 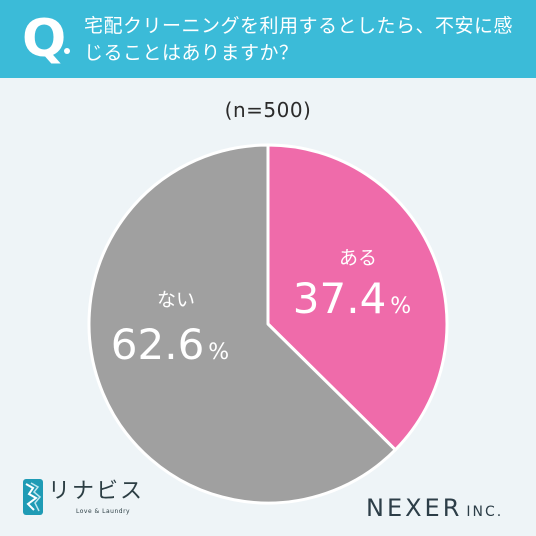 What do you see at coordinates (414, 508) in the screenshot?
I see `company-name: NEXER` at bounding box center [414, 508].